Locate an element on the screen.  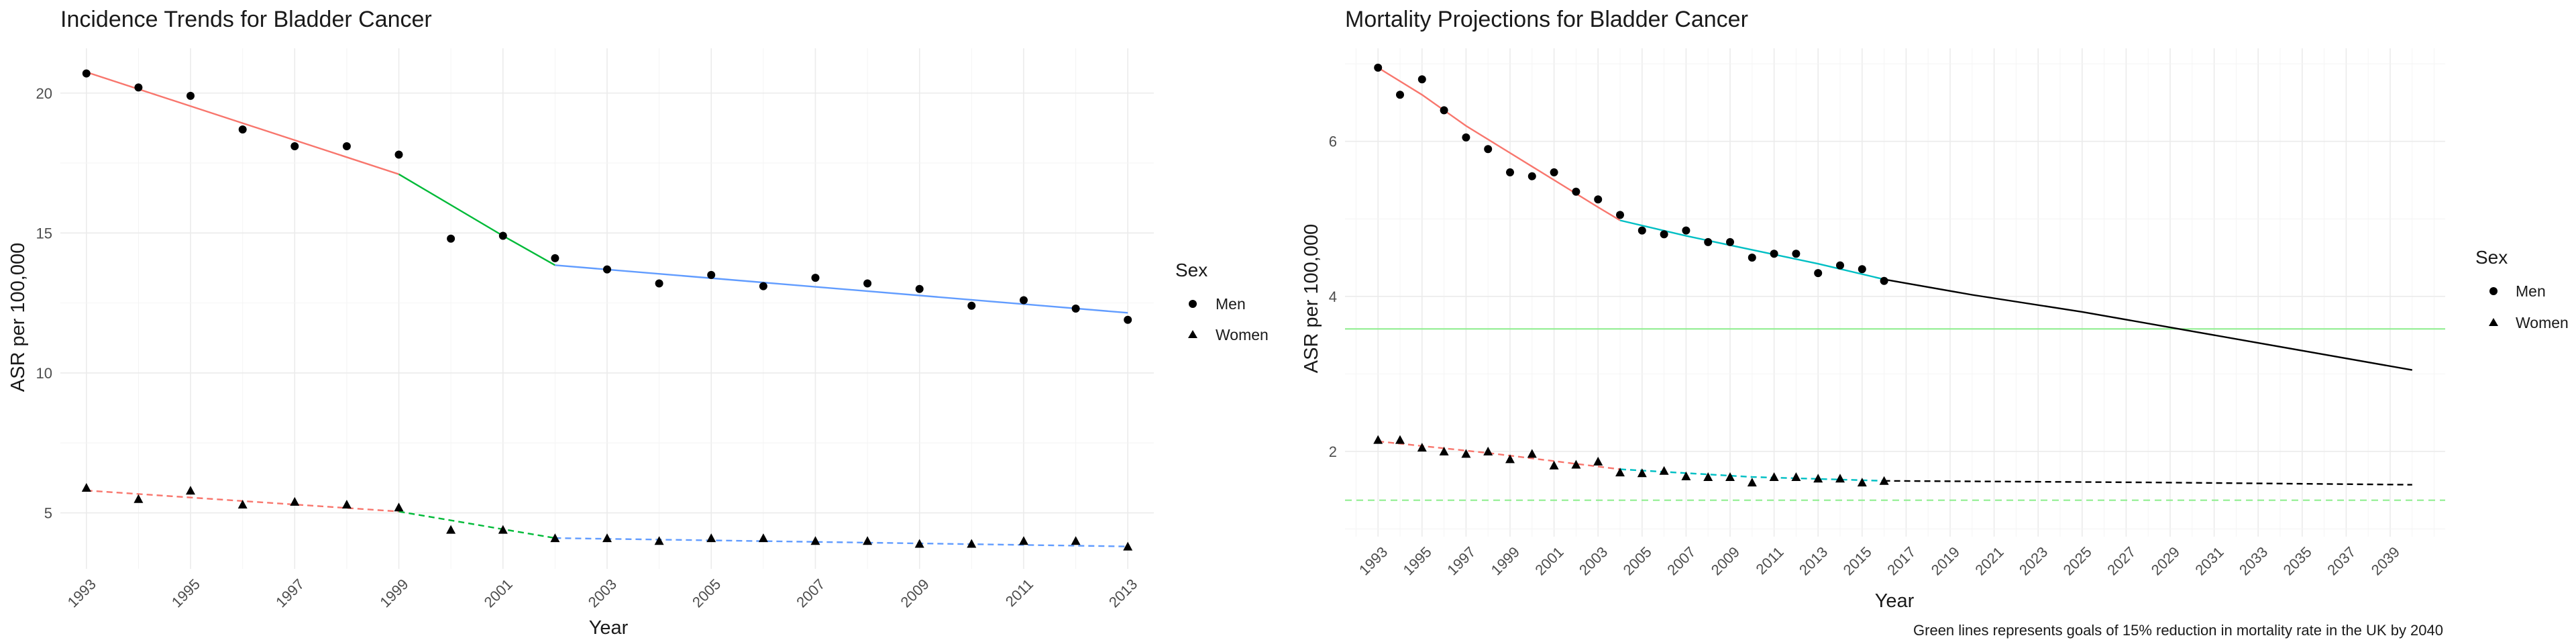
x-tick-label: 2027 is located at coordinates (2121, 560).